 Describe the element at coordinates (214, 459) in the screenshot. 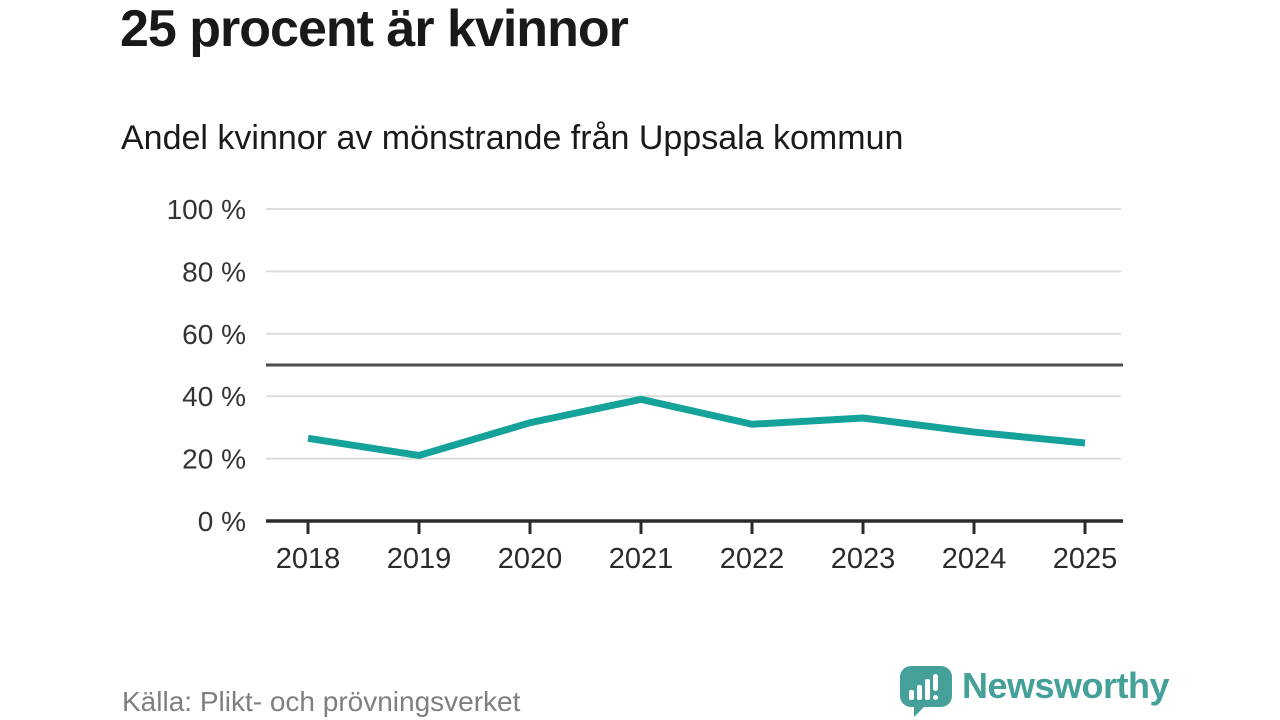

I see `y-tick-label: 20 %` at that location.